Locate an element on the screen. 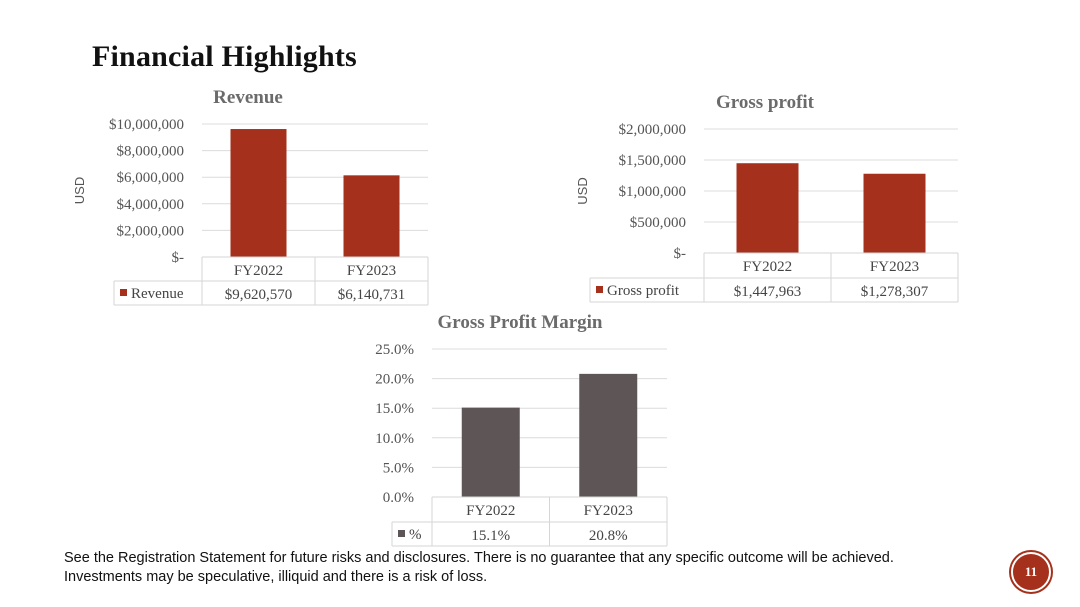 Image resolution: width=1080 pixels, height=607 pixels. y-tick-label: $8,000,000 is located at coordinates (151, 152).